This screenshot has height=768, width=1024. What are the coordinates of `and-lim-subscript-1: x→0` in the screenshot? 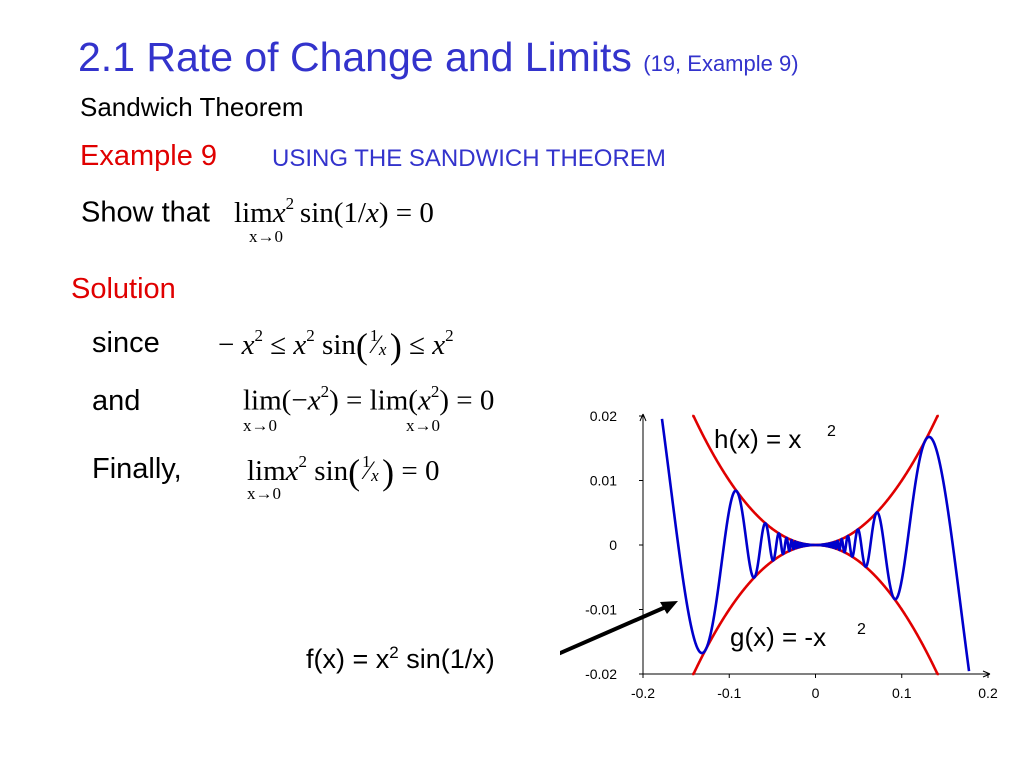 It's located at (260, 425).